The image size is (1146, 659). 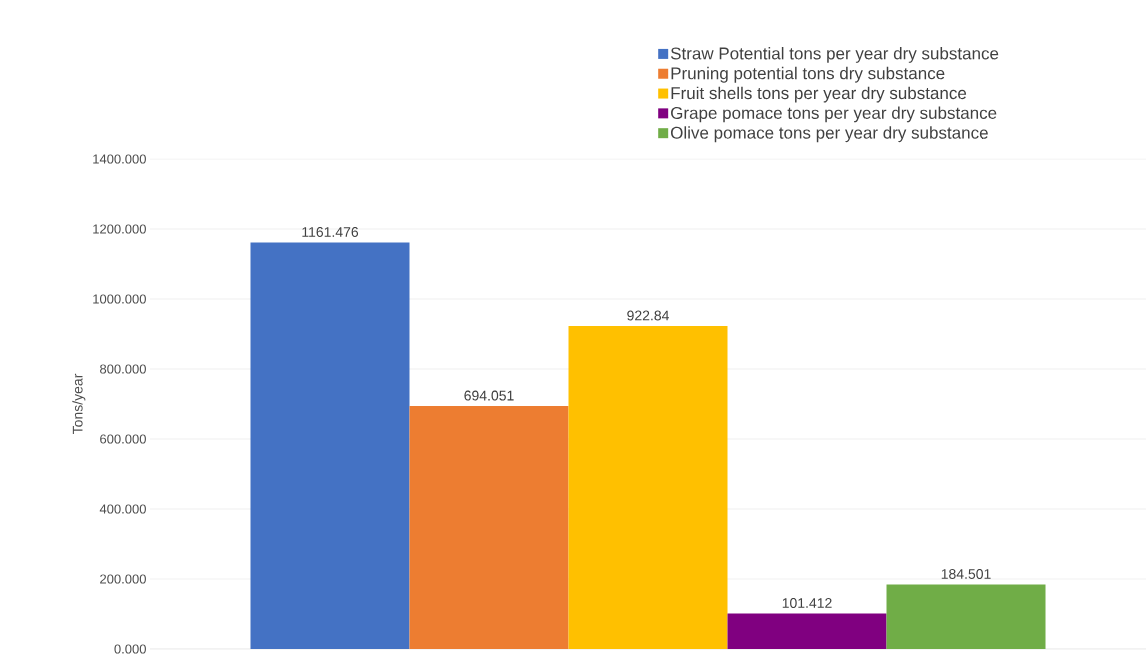 I want to click on legend-label: Olive pomace tons per year dry substance, so click(x=829, y=134).